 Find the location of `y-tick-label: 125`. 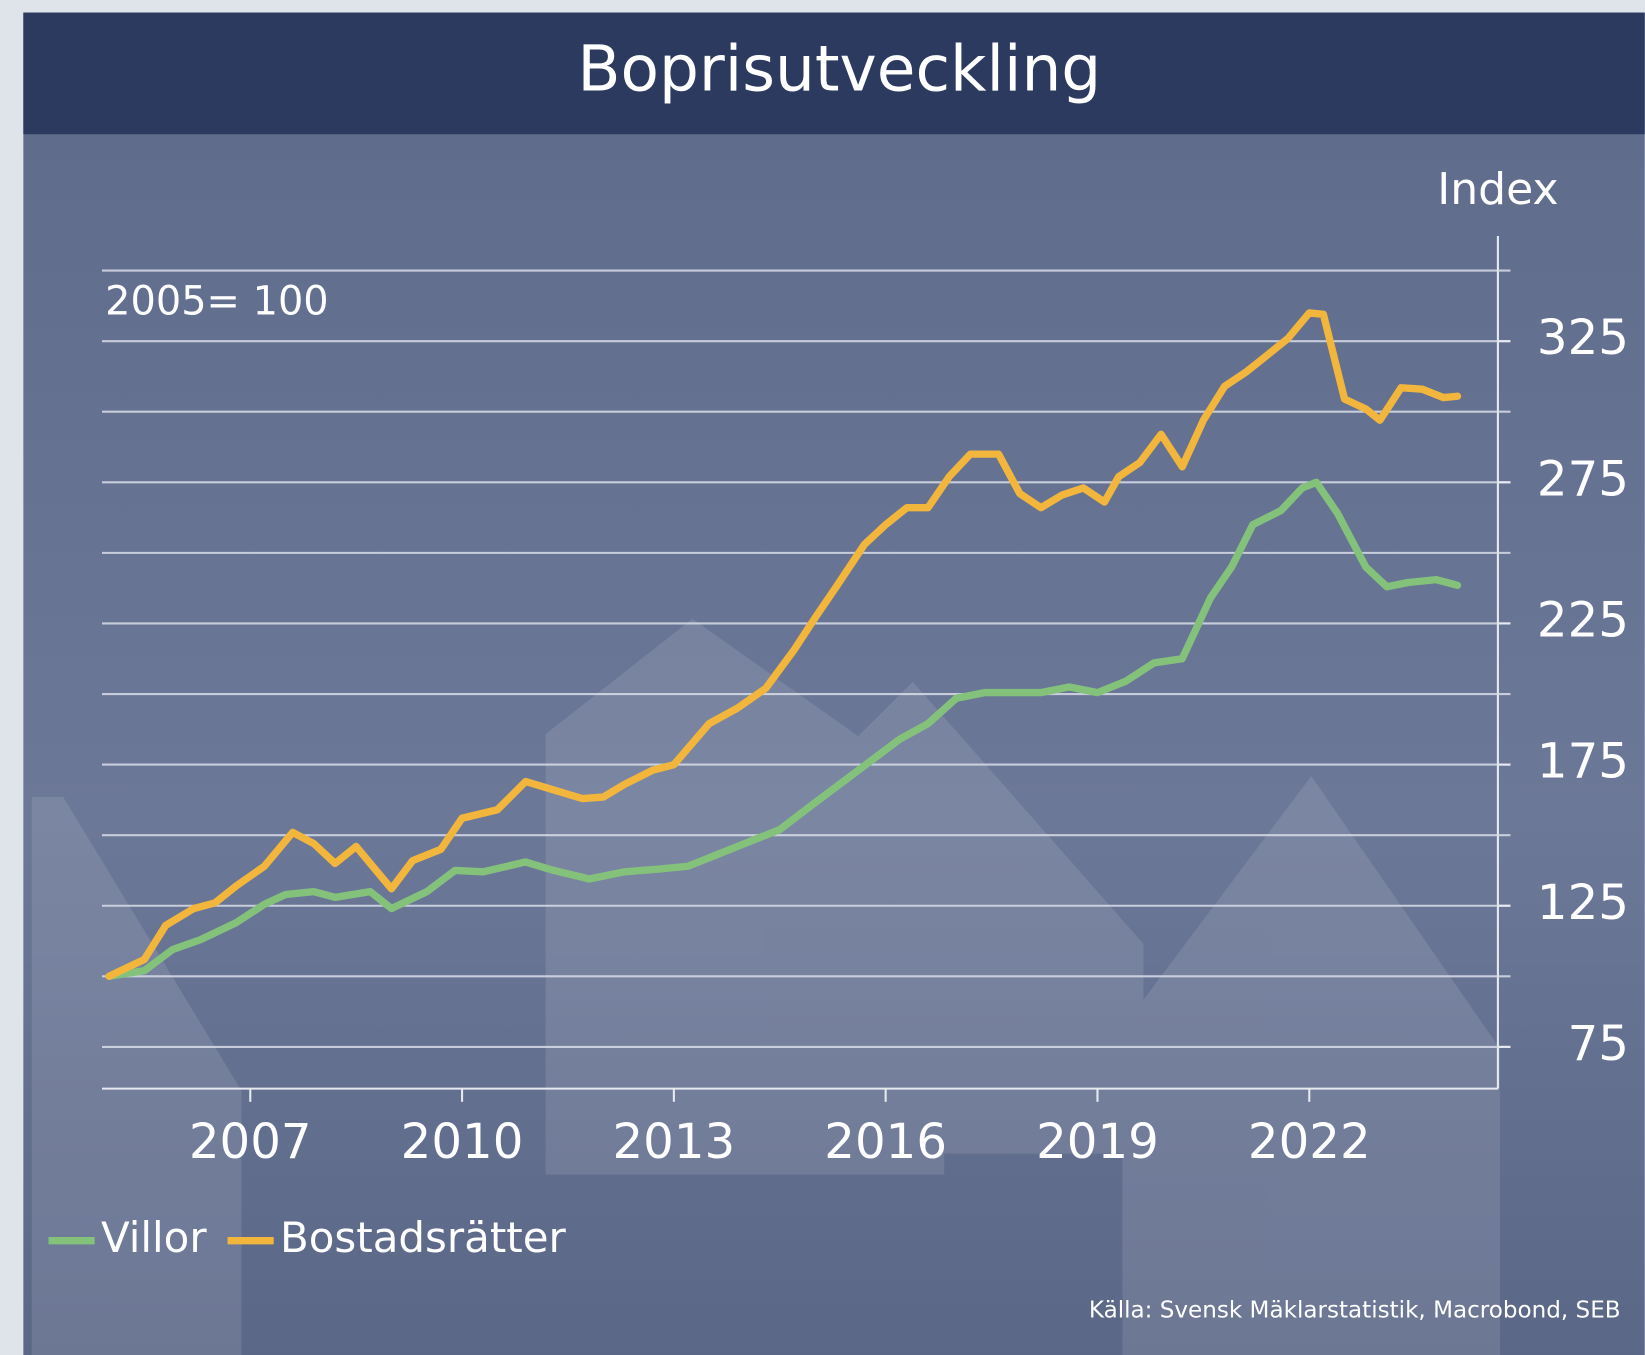

y-tick-label: 125 is located at coordinates (1583, 903).